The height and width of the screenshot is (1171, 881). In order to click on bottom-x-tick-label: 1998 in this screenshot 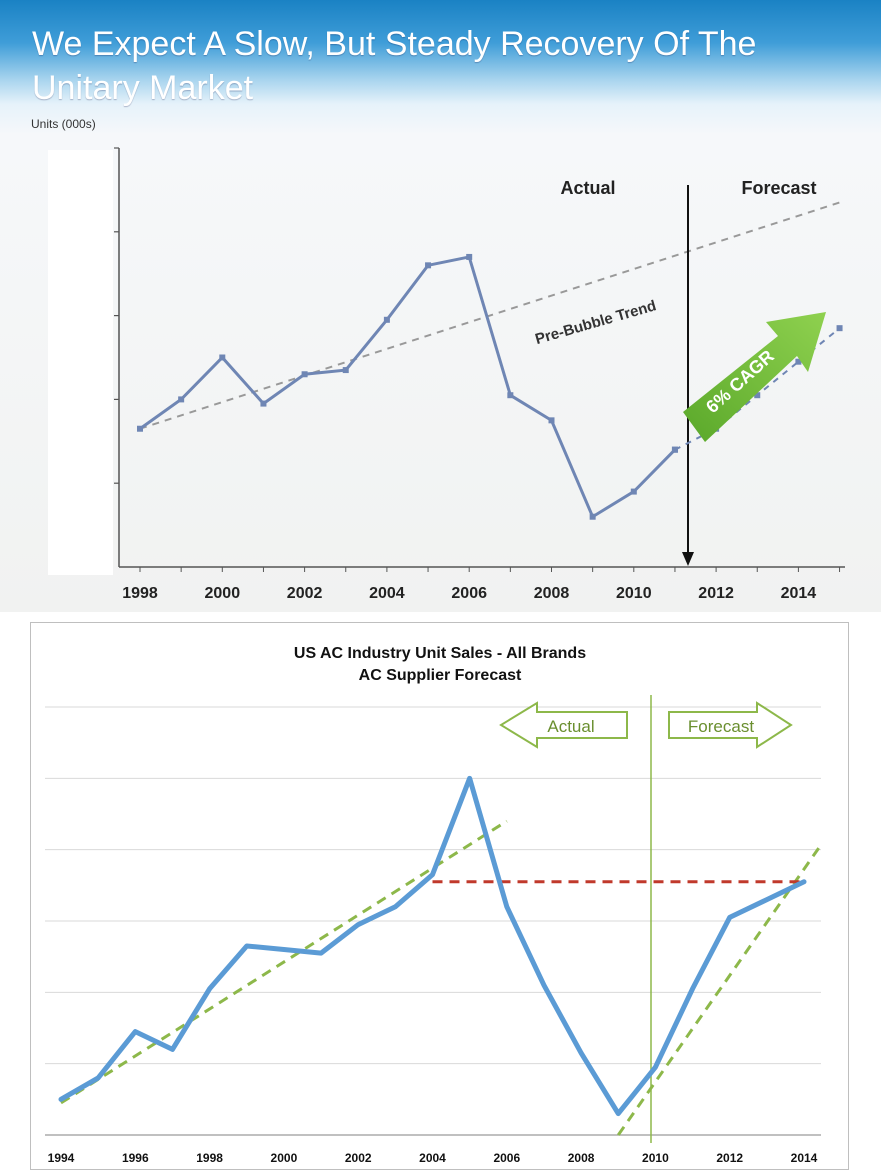, I will do `click(209, 1158)`.